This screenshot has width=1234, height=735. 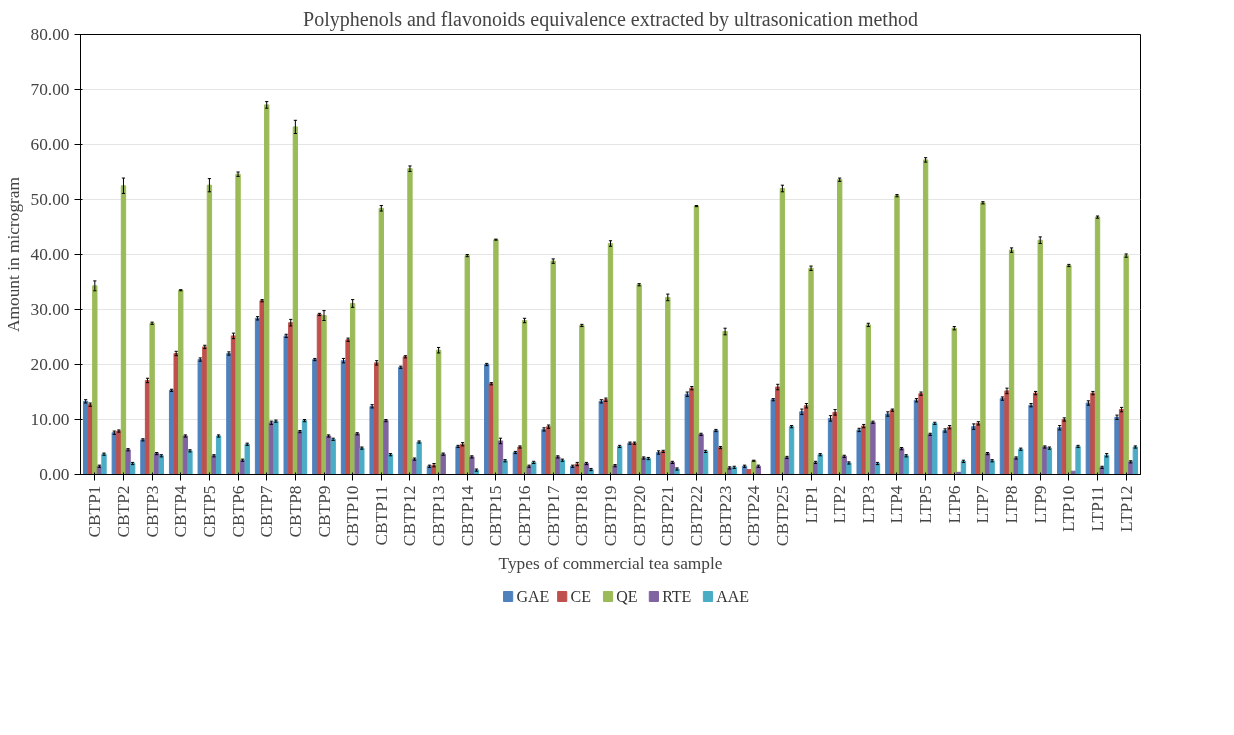 What do you see at coordinates (840, 504) in the screenshot?
I see `x-tick-label: LTP2` at bounding box center [840, 504].